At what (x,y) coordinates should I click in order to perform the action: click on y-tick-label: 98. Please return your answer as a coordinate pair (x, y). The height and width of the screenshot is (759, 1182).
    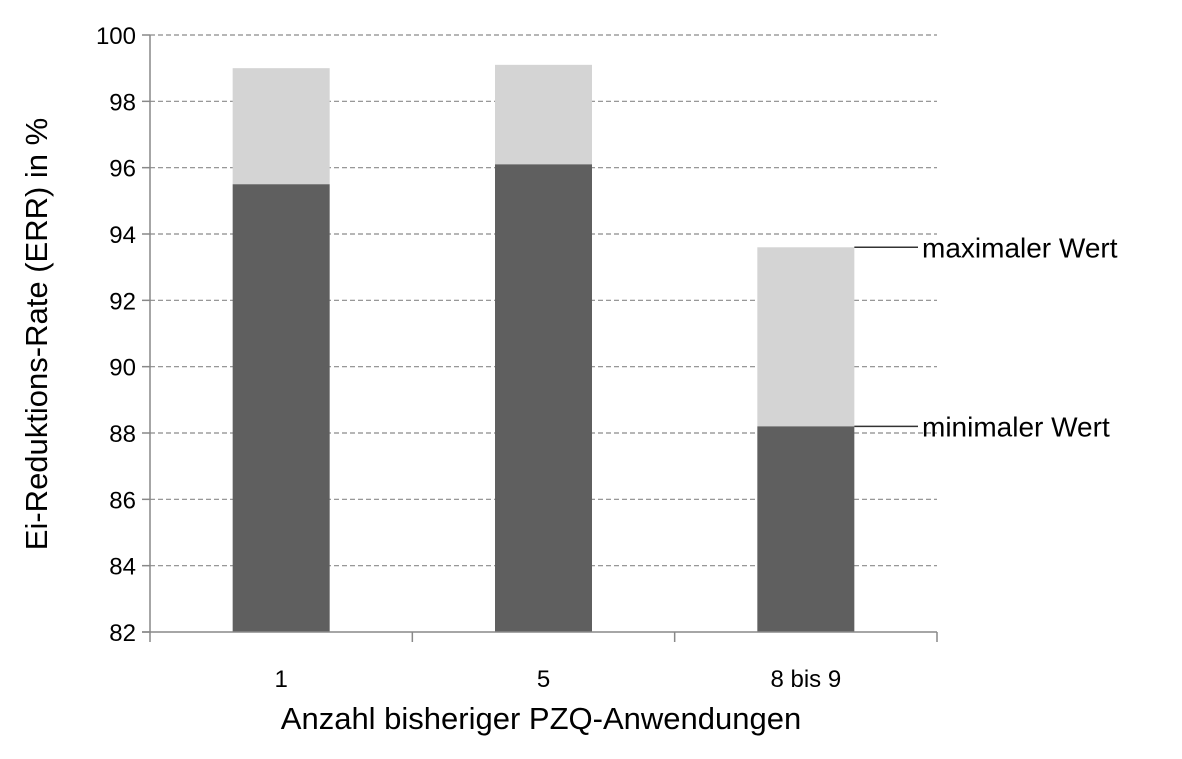
    Looking at the image, I should click on (122, 102).